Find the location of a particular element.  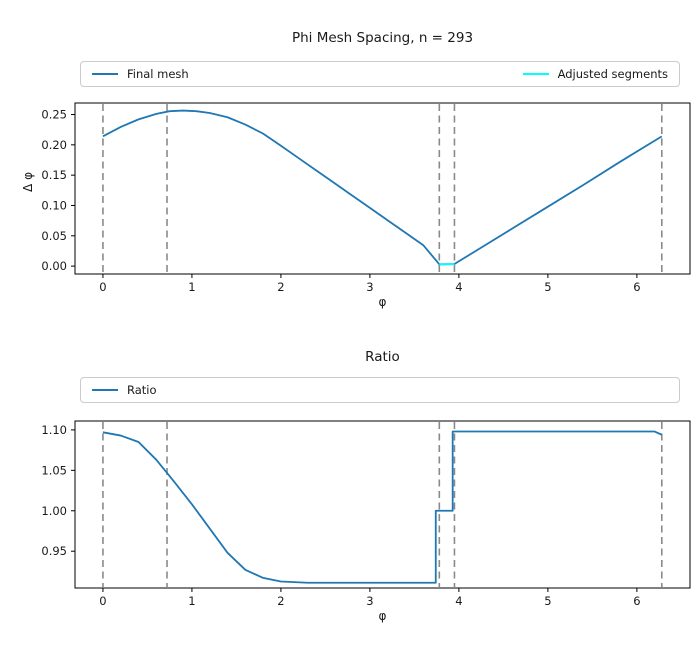

y-tick-label: 0.15 is located at coordinates (54, 175).